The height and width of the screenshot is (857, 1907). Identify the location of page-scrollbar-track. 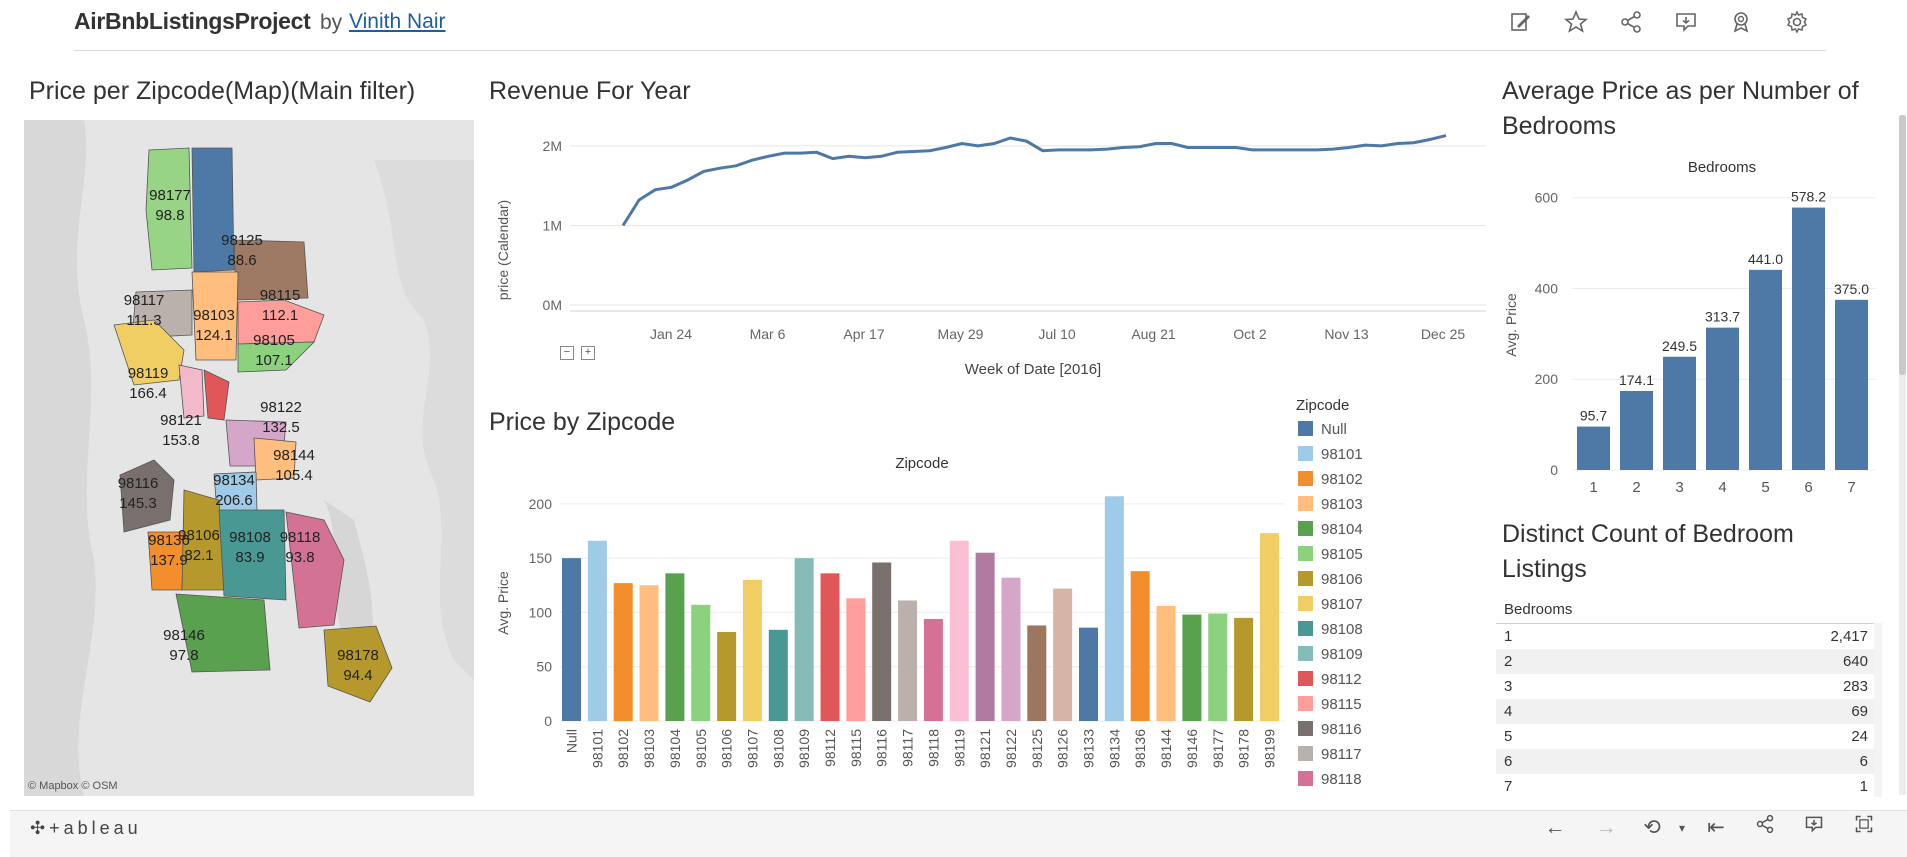
(1902, 455).